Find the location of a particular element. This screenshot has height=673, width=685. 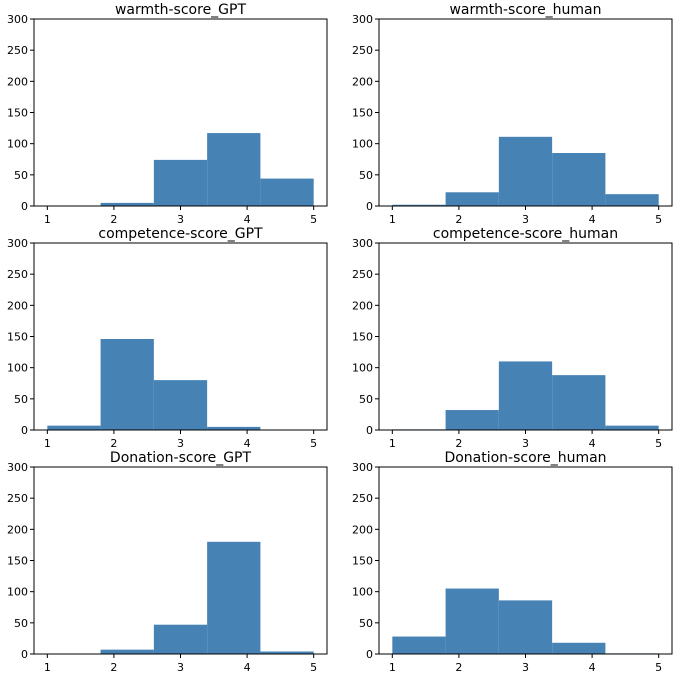

panel-title: competence-score_human is located at coordinates (525, 234).